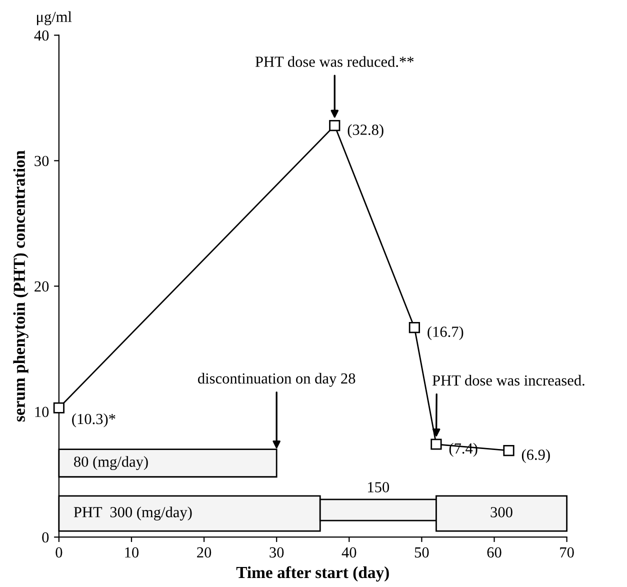 Image resolution: width=627 pixels, height=587 pixels. Describe the element at coordinates (111, 463) in the screenshot. I see `band-label: 80 (mg/day)` at that location.